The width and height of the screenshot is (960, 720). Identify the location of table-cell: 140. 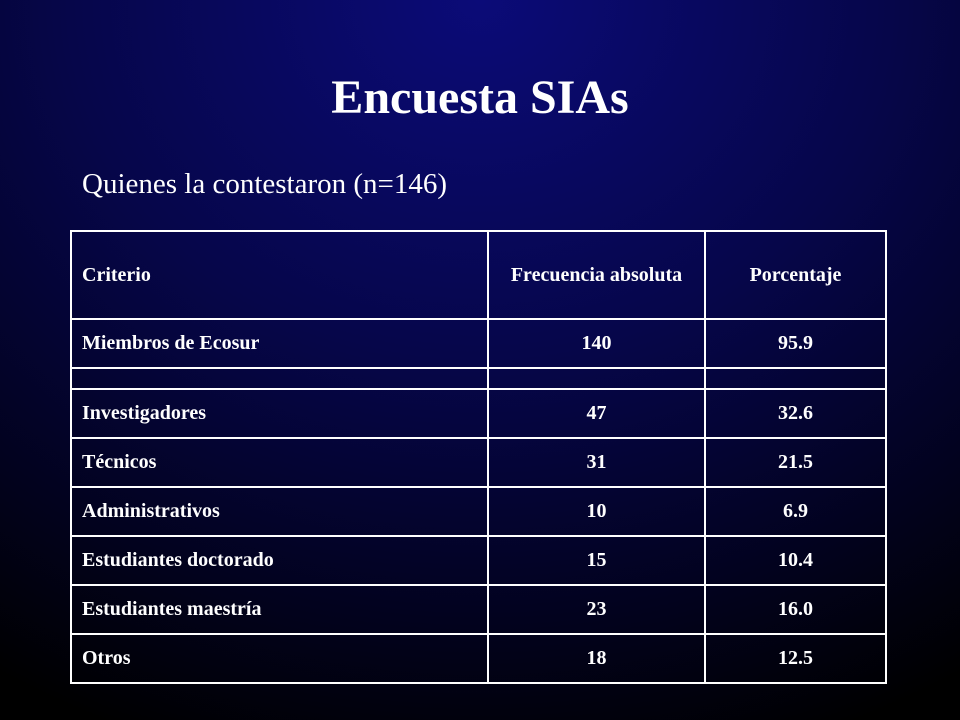
(596, 343).